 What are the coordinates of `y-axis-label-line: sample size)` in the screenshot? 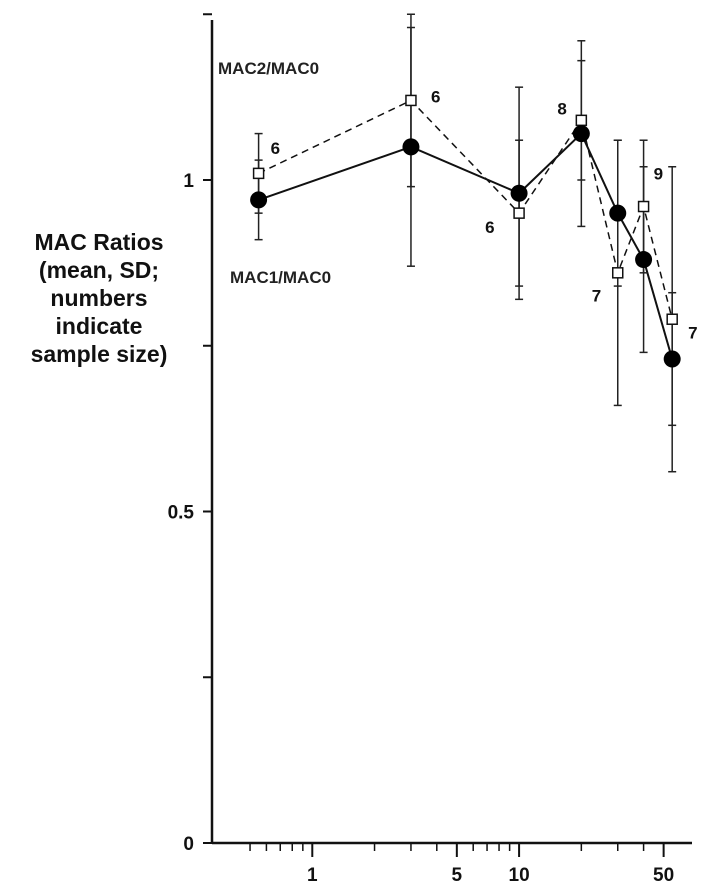 It's located at (99, 354).